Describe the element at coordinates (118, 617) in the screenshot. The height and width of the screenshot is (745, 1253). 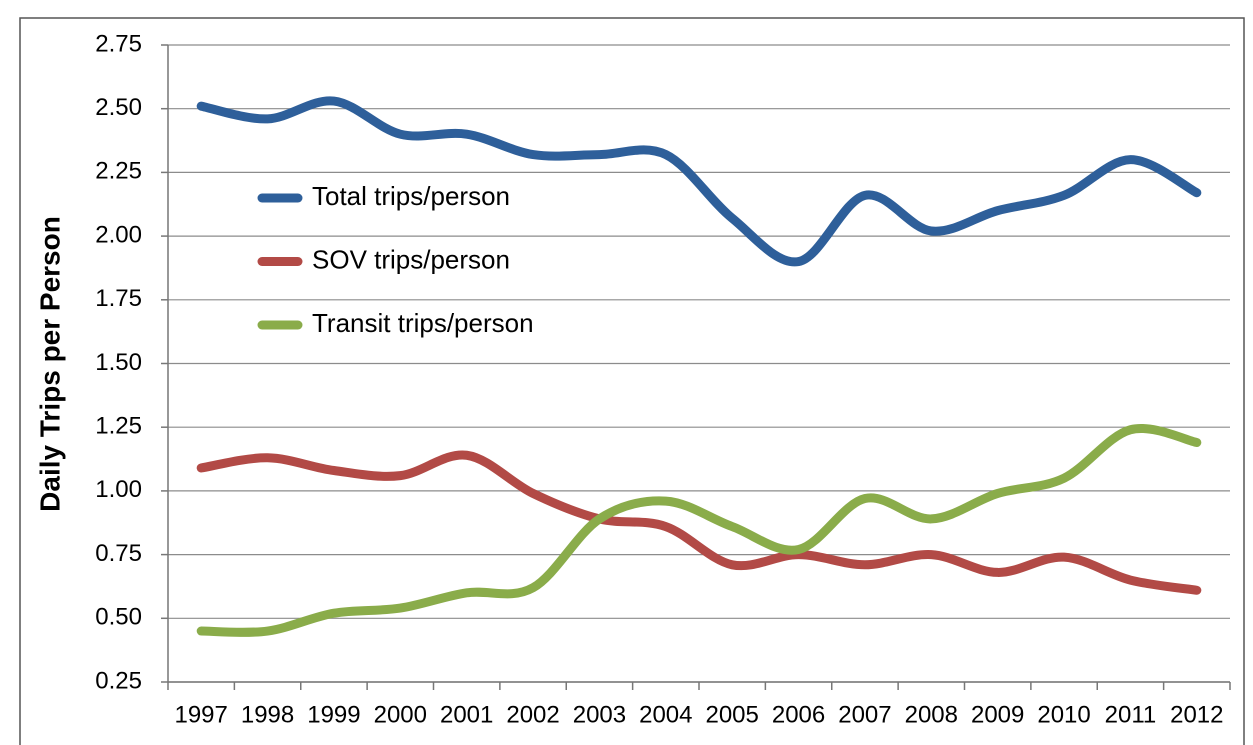
I see `y-tick-label: 0.50` at that location.